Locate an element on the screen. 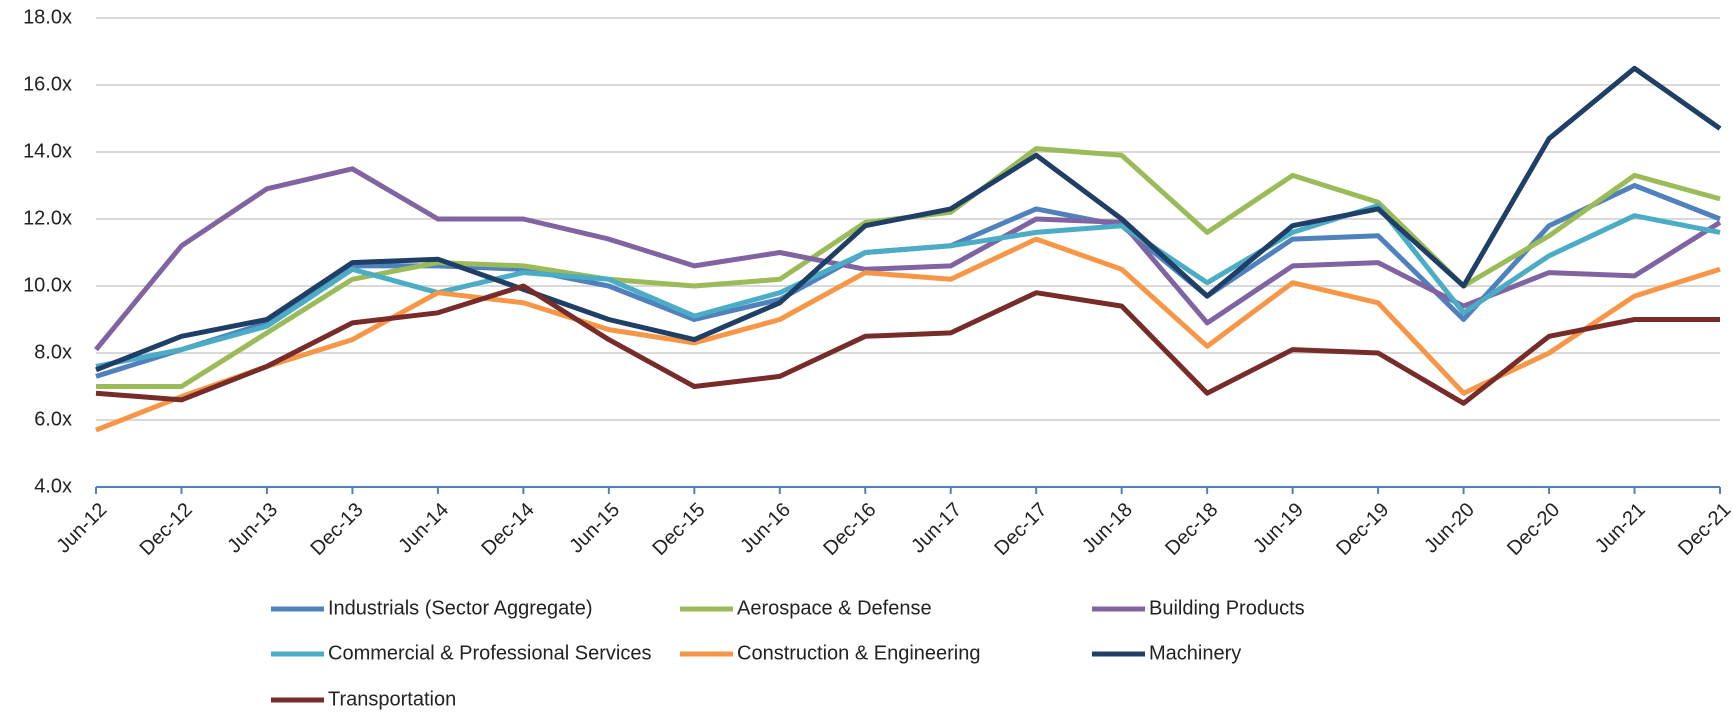 Image resolution: width=1733 pixels, height=713 pixels. legend-label: Machinery is located at coordinates (1195, 653).